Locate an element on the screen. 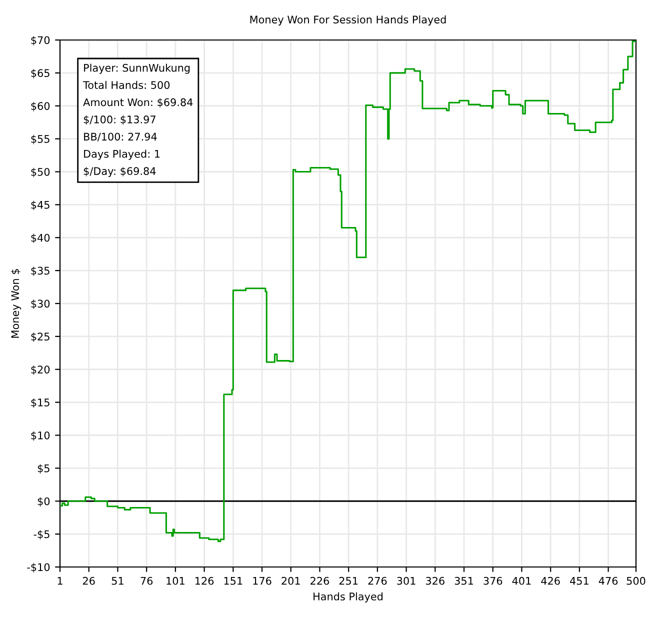 Image resolution: width=653 pixels, height=618 pixels. x-tick-label: 26 is located at coordinates (88, 580).